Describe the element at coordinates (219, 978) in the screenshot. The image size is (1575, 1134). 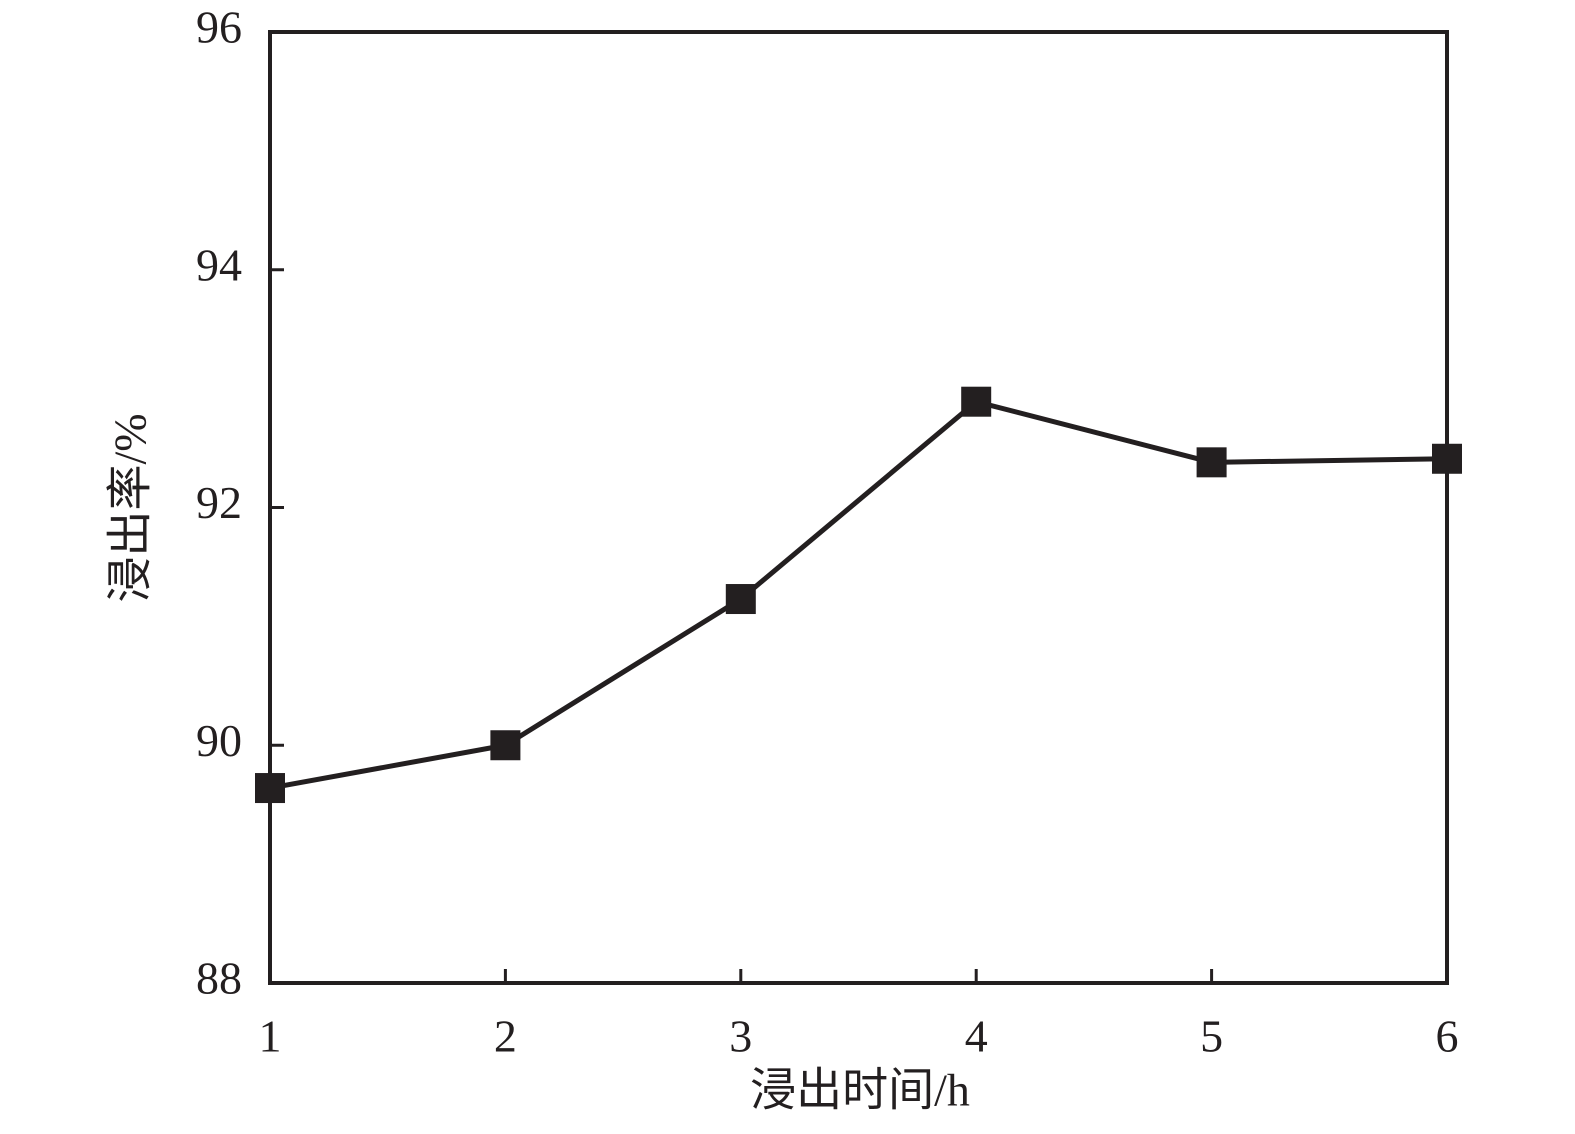
I see `y-tick-label: 88` at that location.